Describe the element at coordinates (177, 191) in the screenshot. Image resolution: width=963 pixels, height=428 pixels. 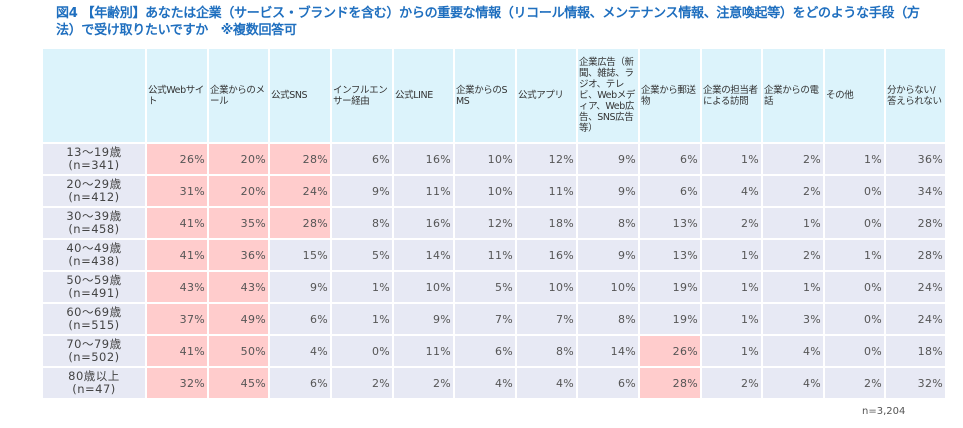
I see `value-cell: 31%` at that location.